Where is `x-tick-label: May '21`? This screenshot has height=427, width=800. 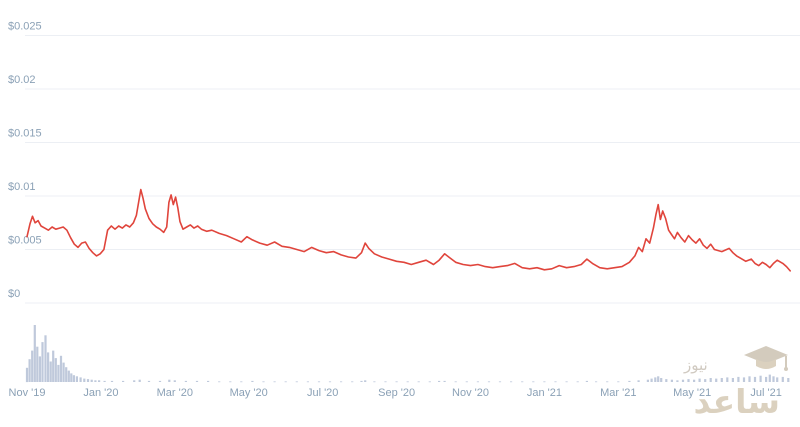 x-tick-label: May '21 is located at coordinates (692, 393).